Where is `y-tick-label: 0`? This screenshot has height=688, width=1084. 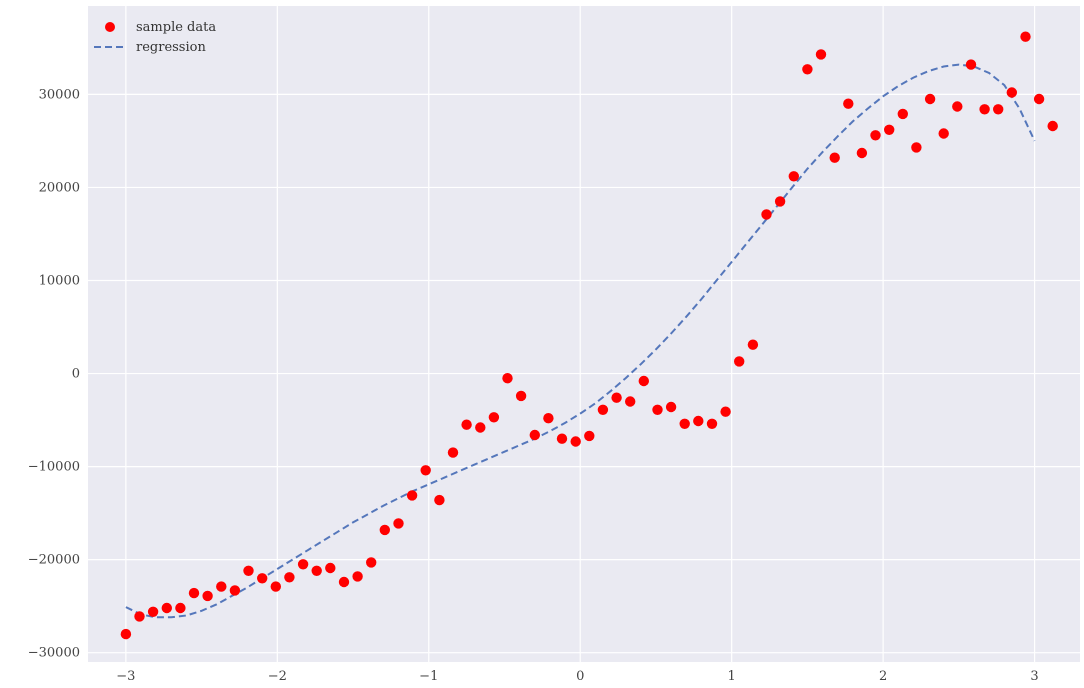 y-tick-label: 0 is located at coordinates (76, 374).